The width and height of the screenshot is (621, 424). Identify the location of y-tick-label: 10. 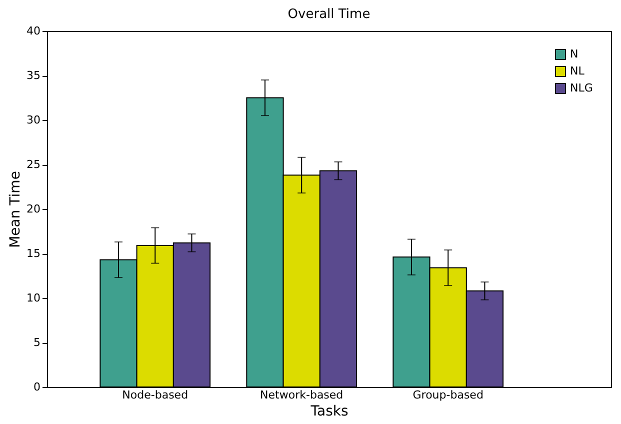
(33, 298).